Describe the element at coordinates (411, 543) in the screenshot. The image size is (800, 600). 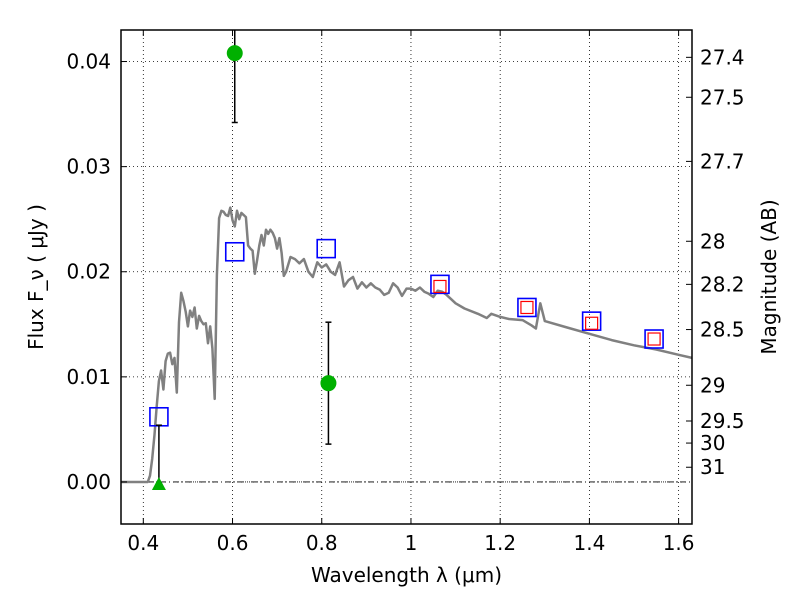
I see `x-tick-label: 1` at that location.